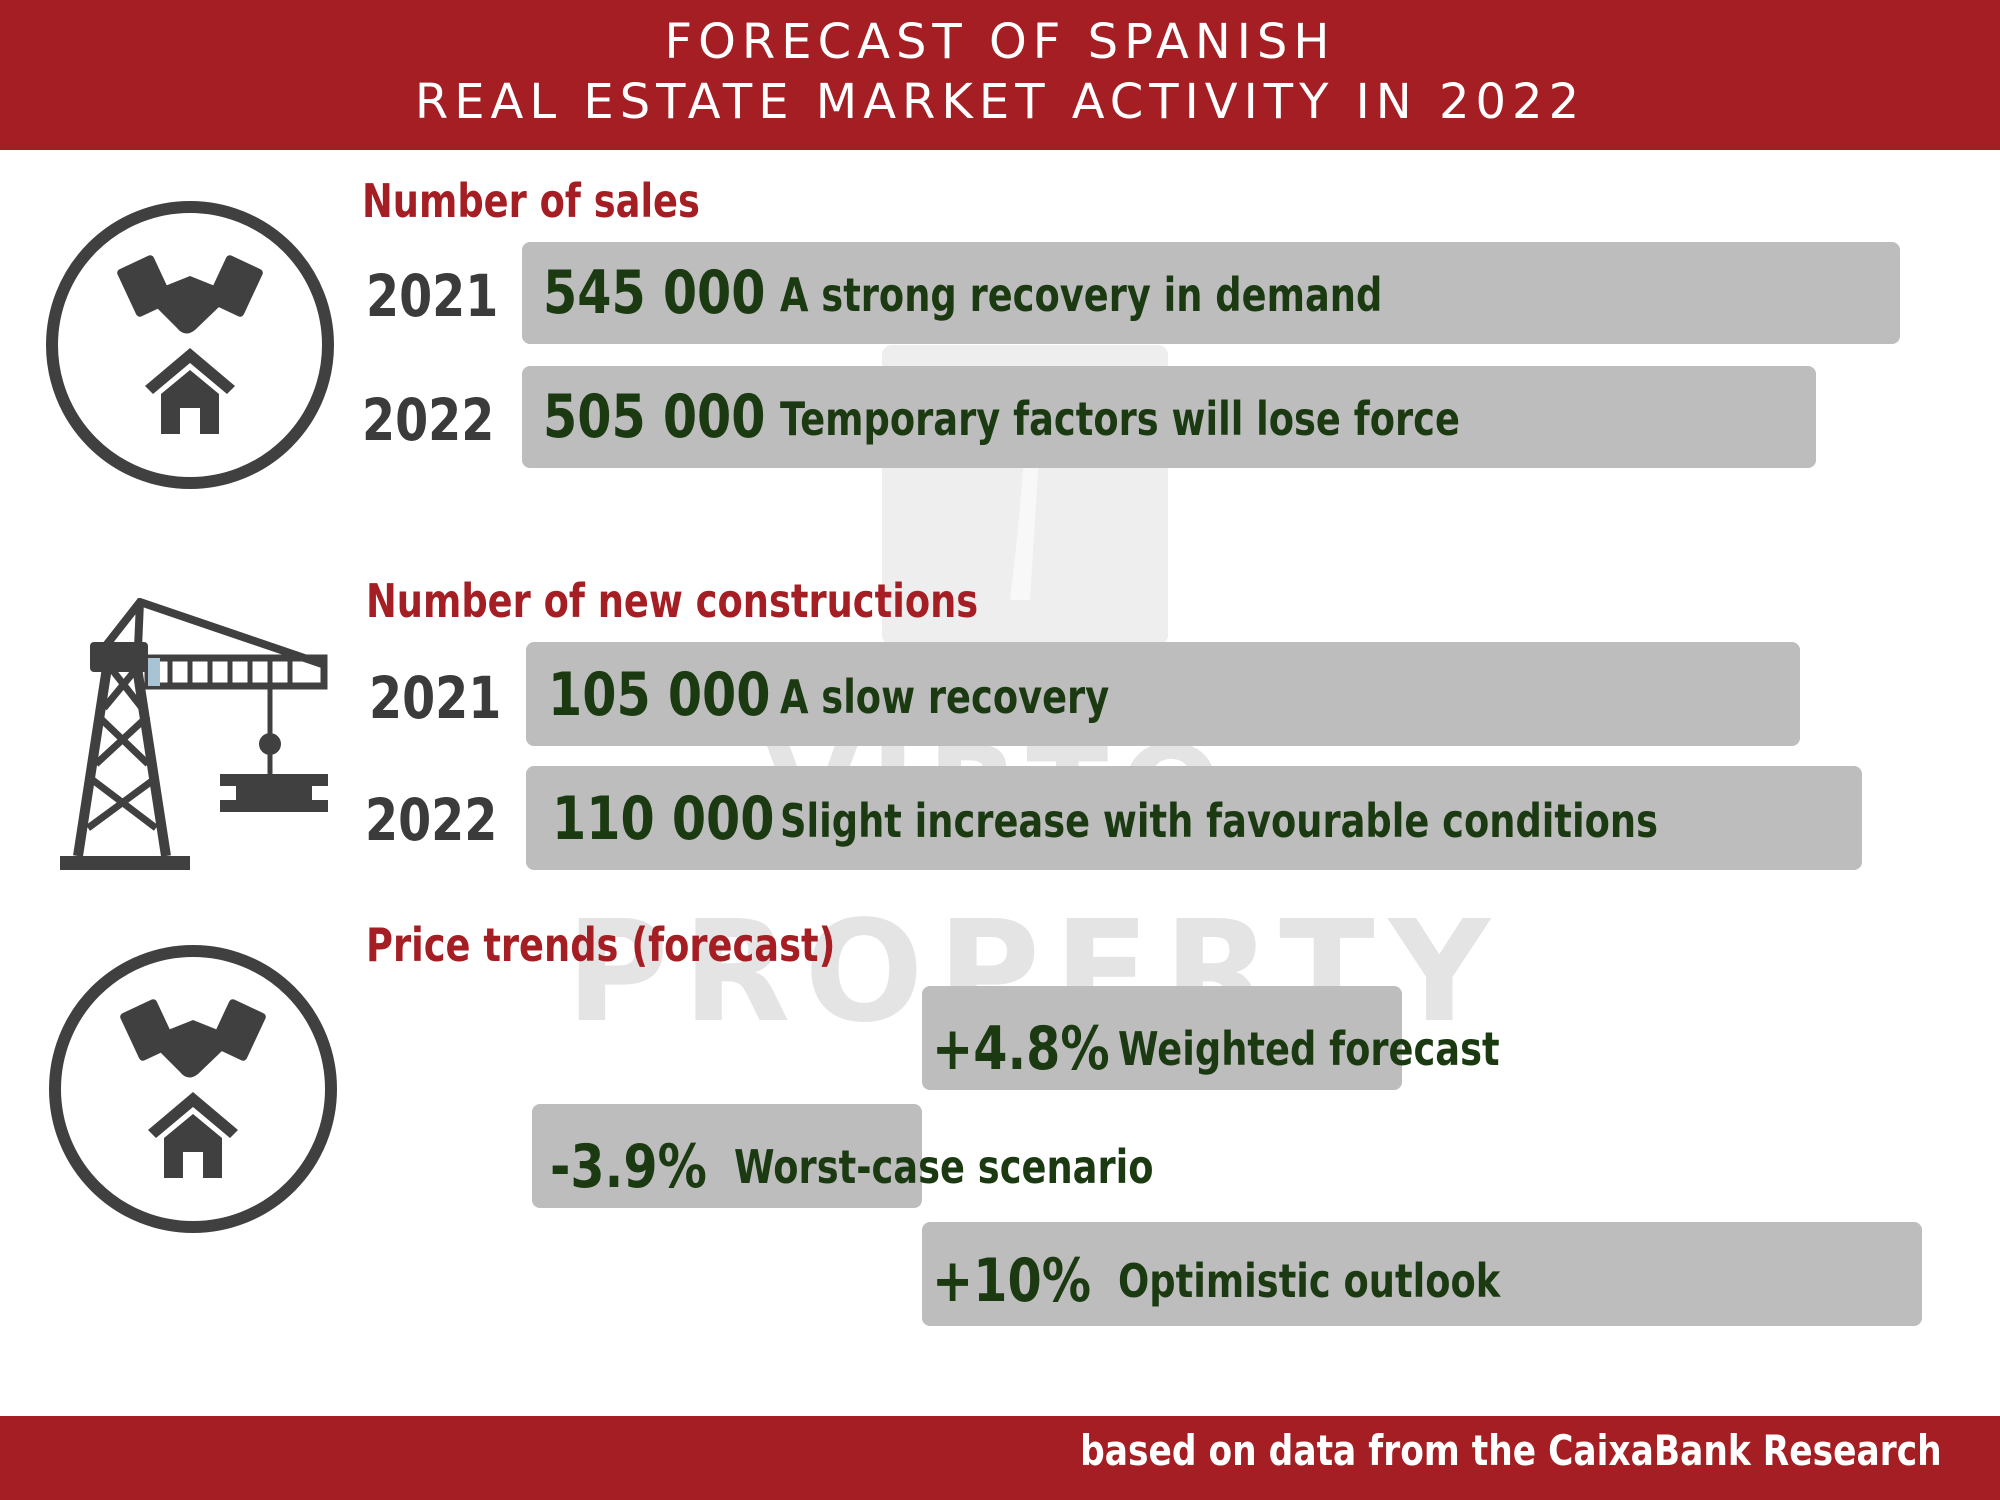 Image resolution: width=2000 pixels, height=1500 pixels. Describe the element at coordinates (945, 697) in the screenshot. I see `constructions-annotation-2021: A slow recovery` at that location.